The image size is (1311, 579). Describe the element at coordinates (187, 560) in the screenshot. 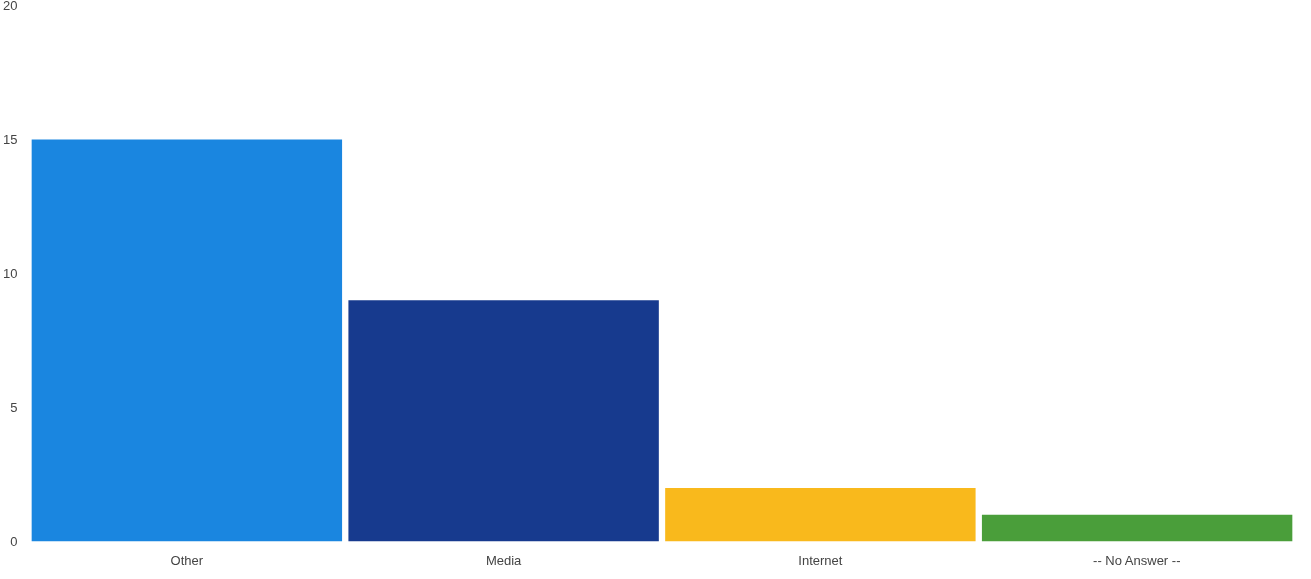

I see `x-tick-label: Other` at that location.